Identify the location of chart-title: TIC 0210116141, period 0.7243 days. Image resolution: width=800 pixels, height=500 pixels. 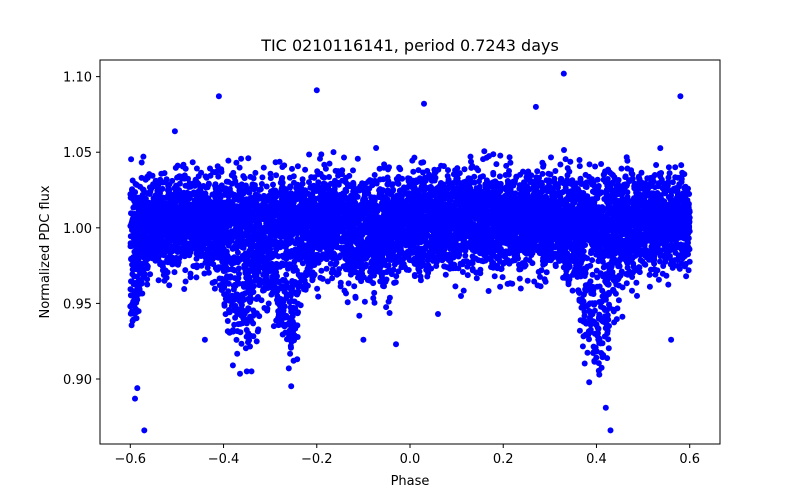
(409, 45).